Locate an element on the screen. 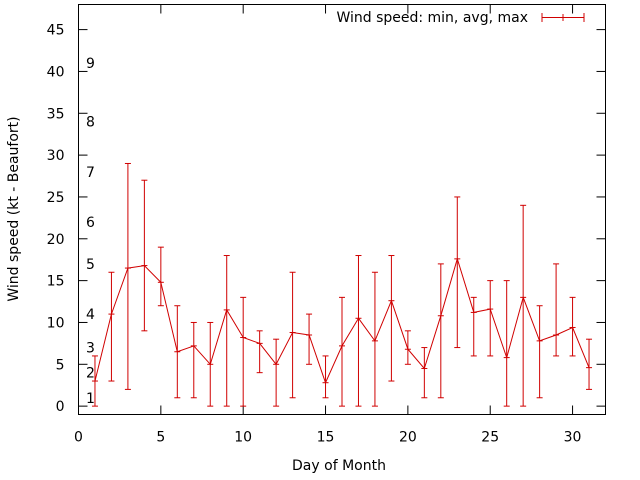  y-axis-label: Wind speed (kt - Beaufort) is located at coordinates (14, 208).